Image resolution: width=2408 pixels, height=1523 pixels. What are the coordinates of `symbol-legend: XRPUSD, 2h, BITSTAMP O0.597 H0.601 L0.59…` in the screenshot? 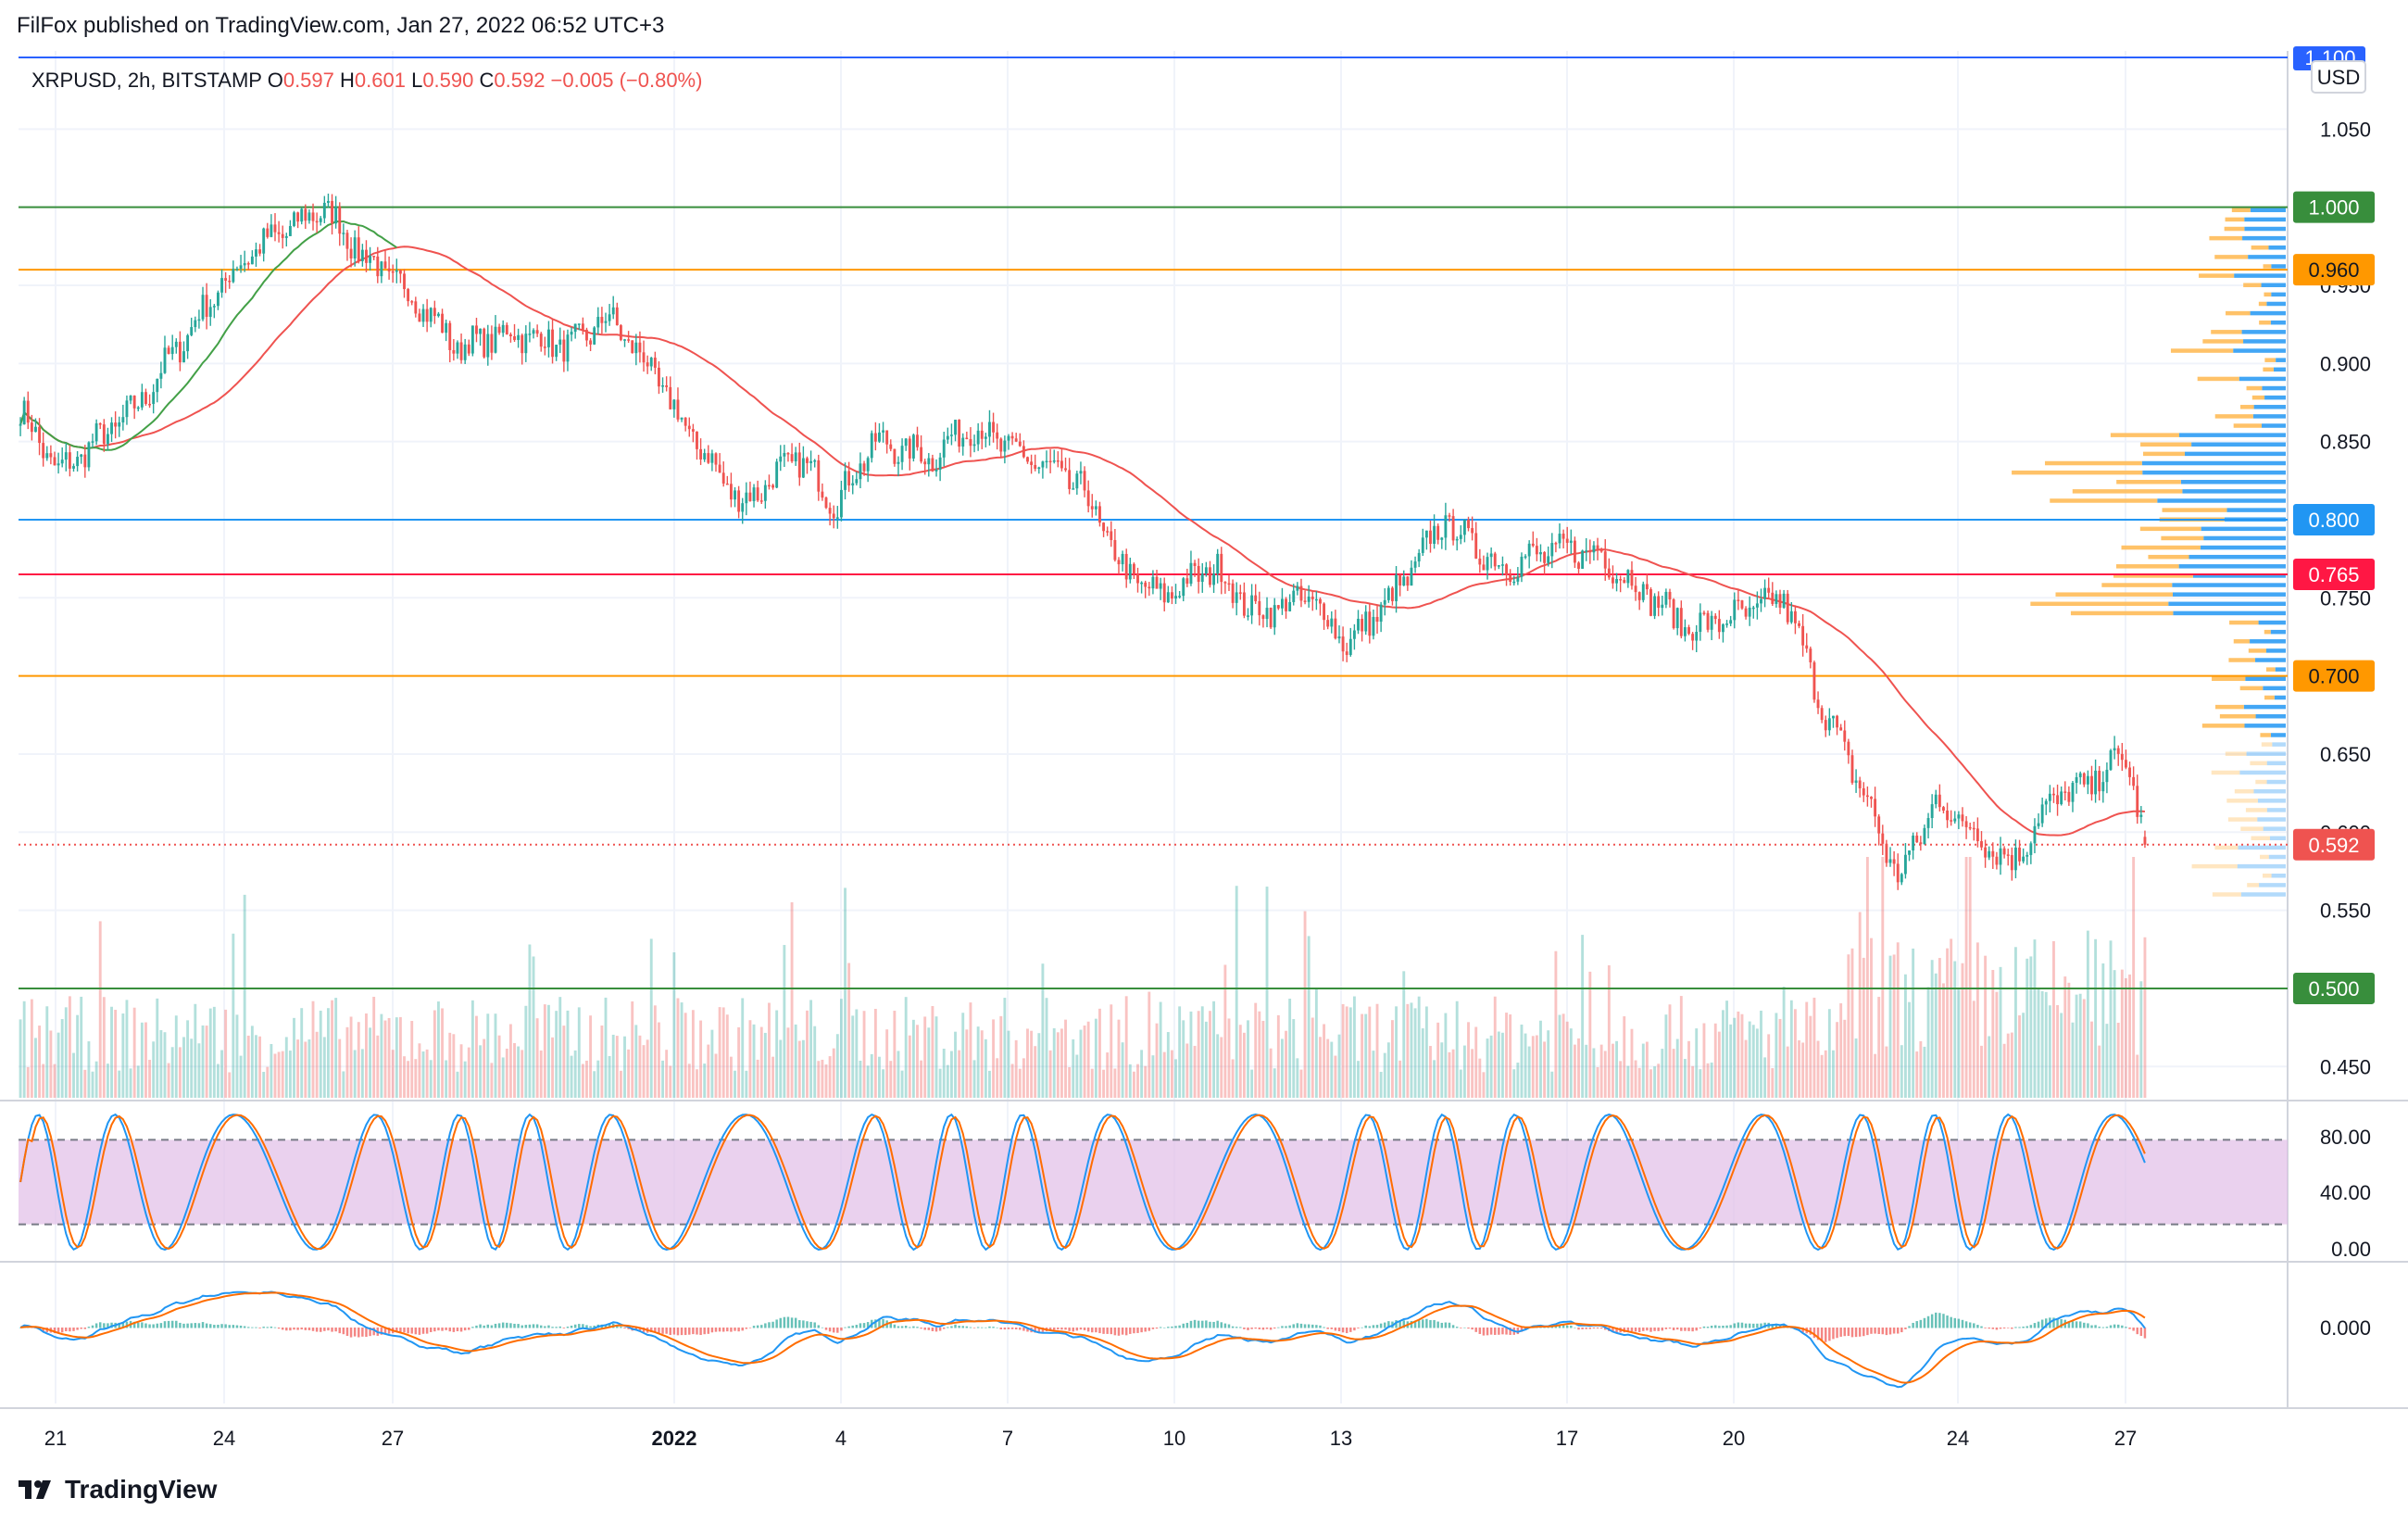 It's located at (366, 80).